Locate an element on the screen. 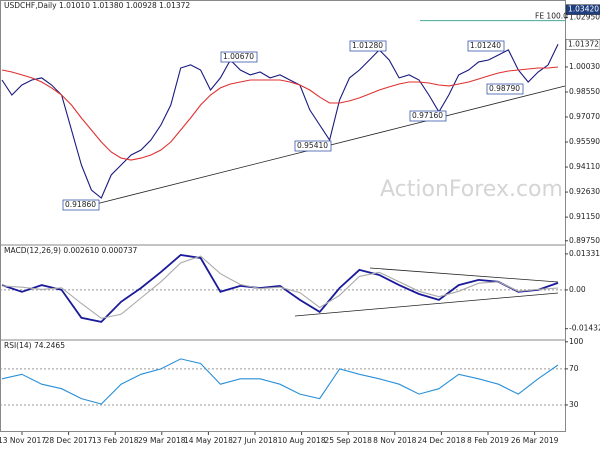  x-tick-label: 14 May 2018 is located at coordinates (208, 440).